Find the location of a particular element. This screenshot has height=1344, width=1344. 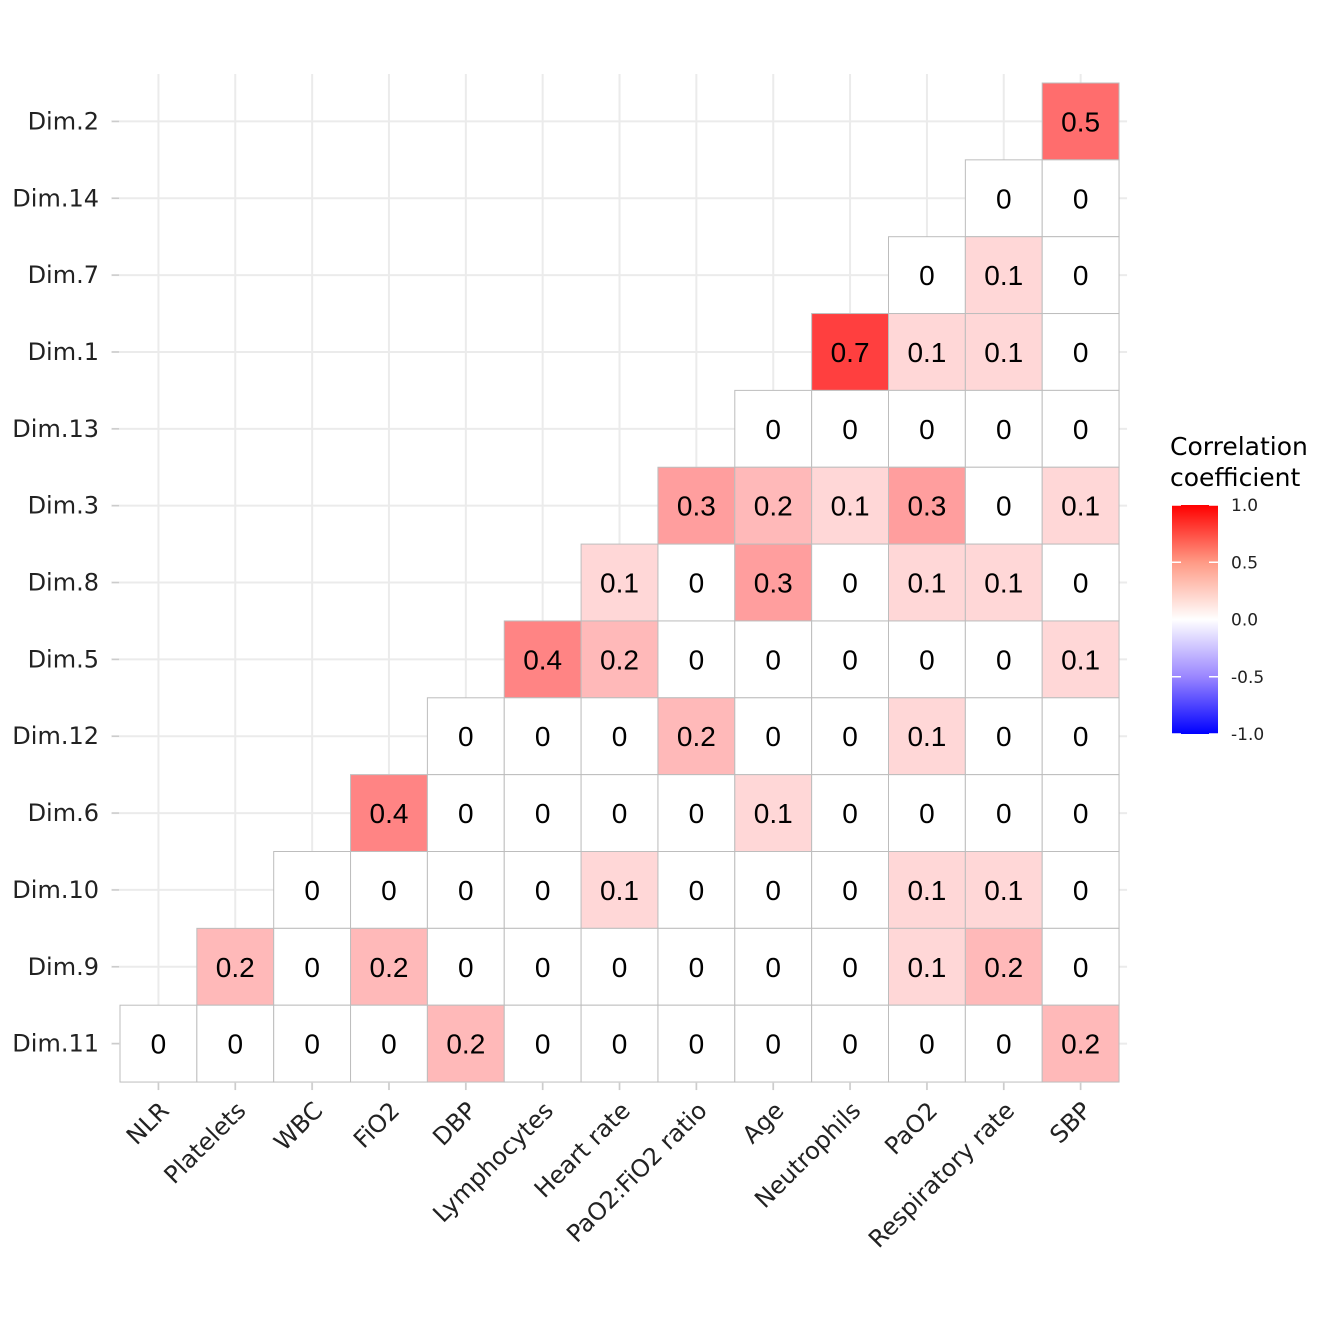

y-tick-label: Dim.8 is located at coordinates (63, 583).